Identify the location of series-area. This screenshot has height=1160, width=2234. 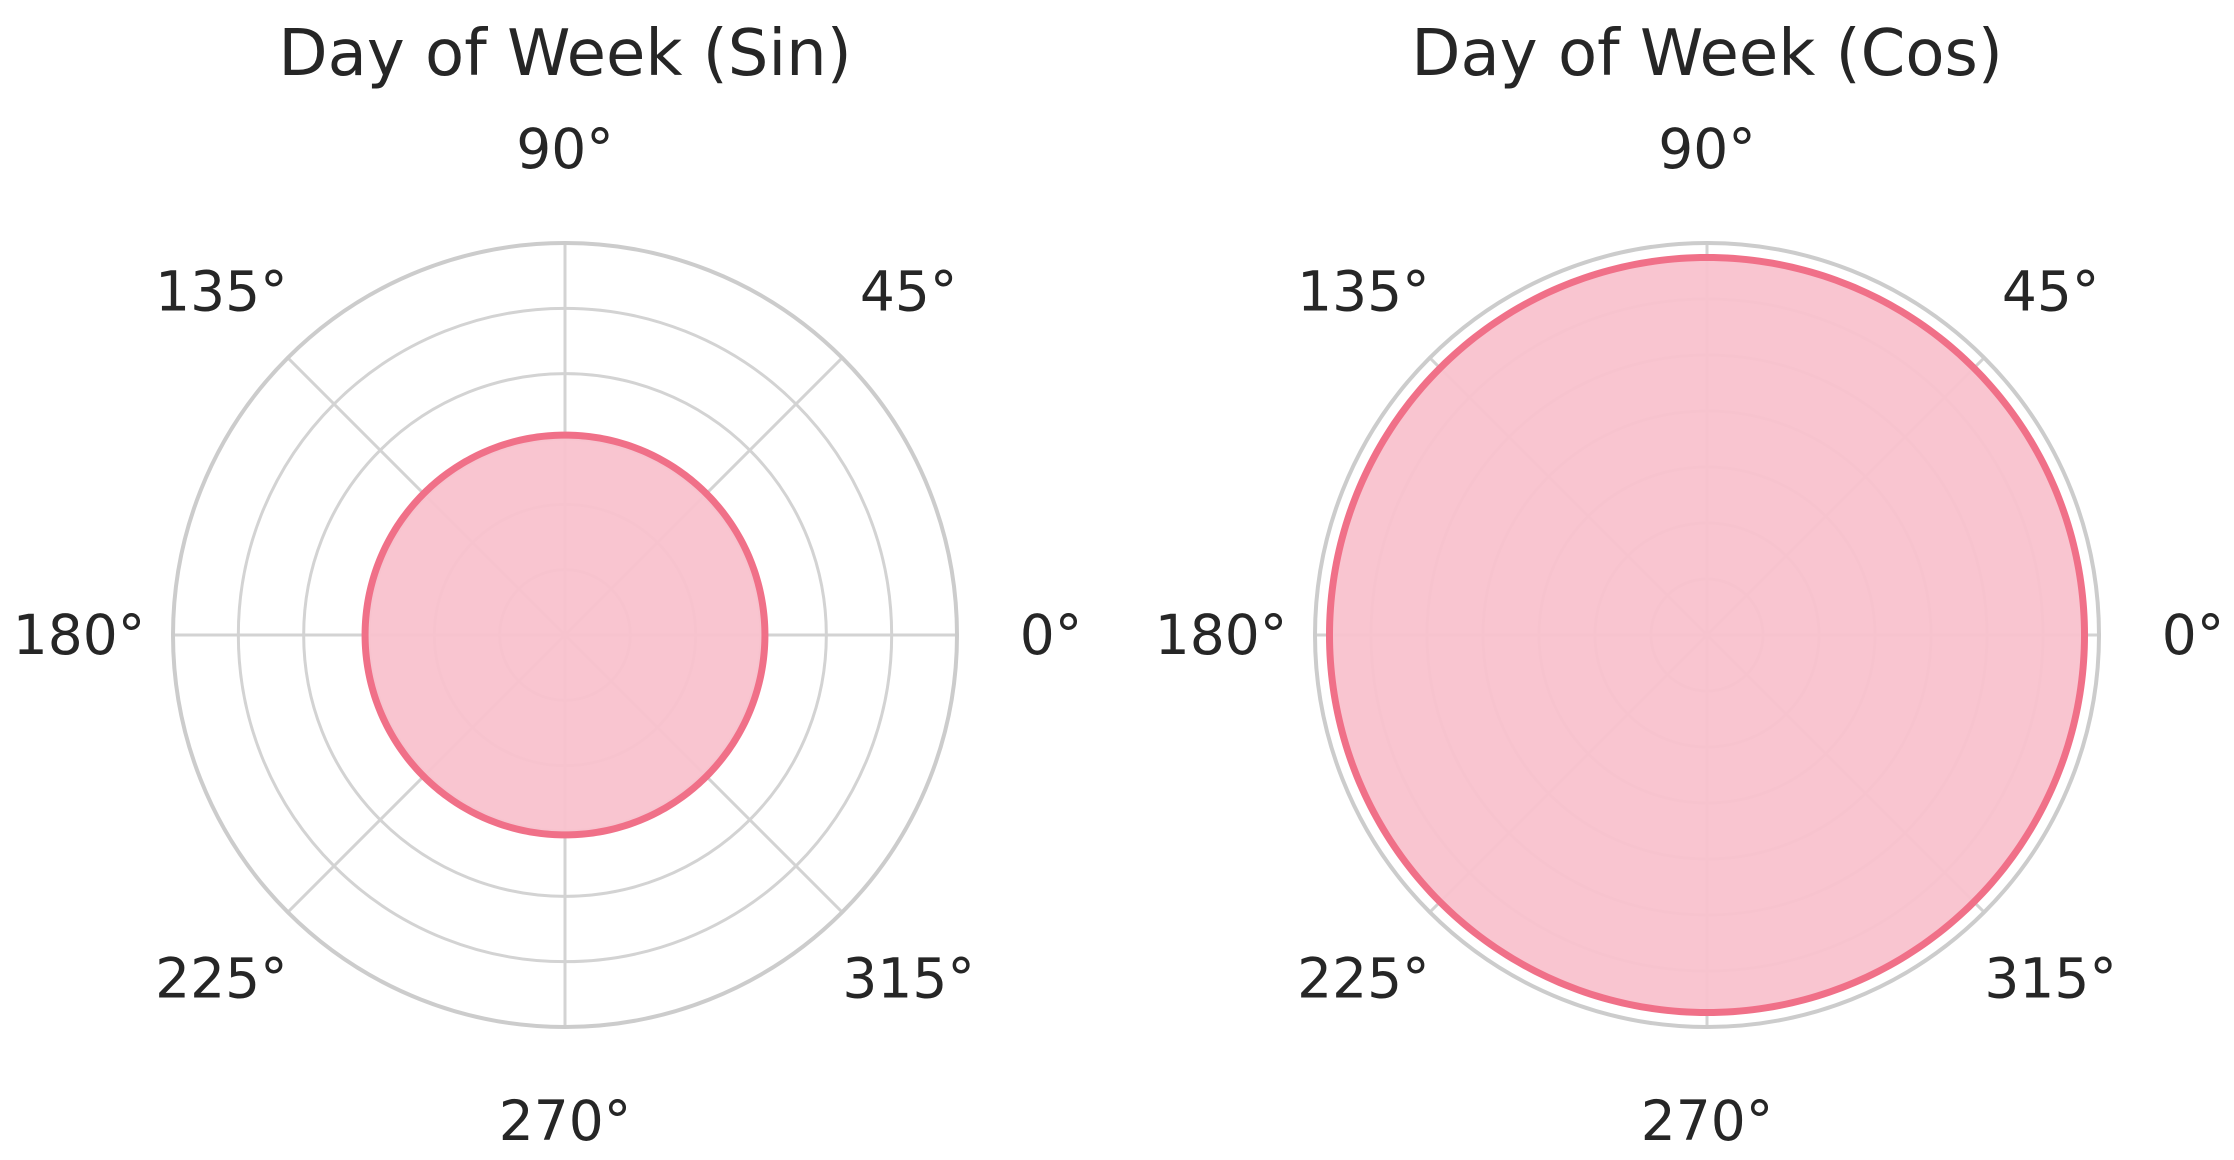
(565, 635).